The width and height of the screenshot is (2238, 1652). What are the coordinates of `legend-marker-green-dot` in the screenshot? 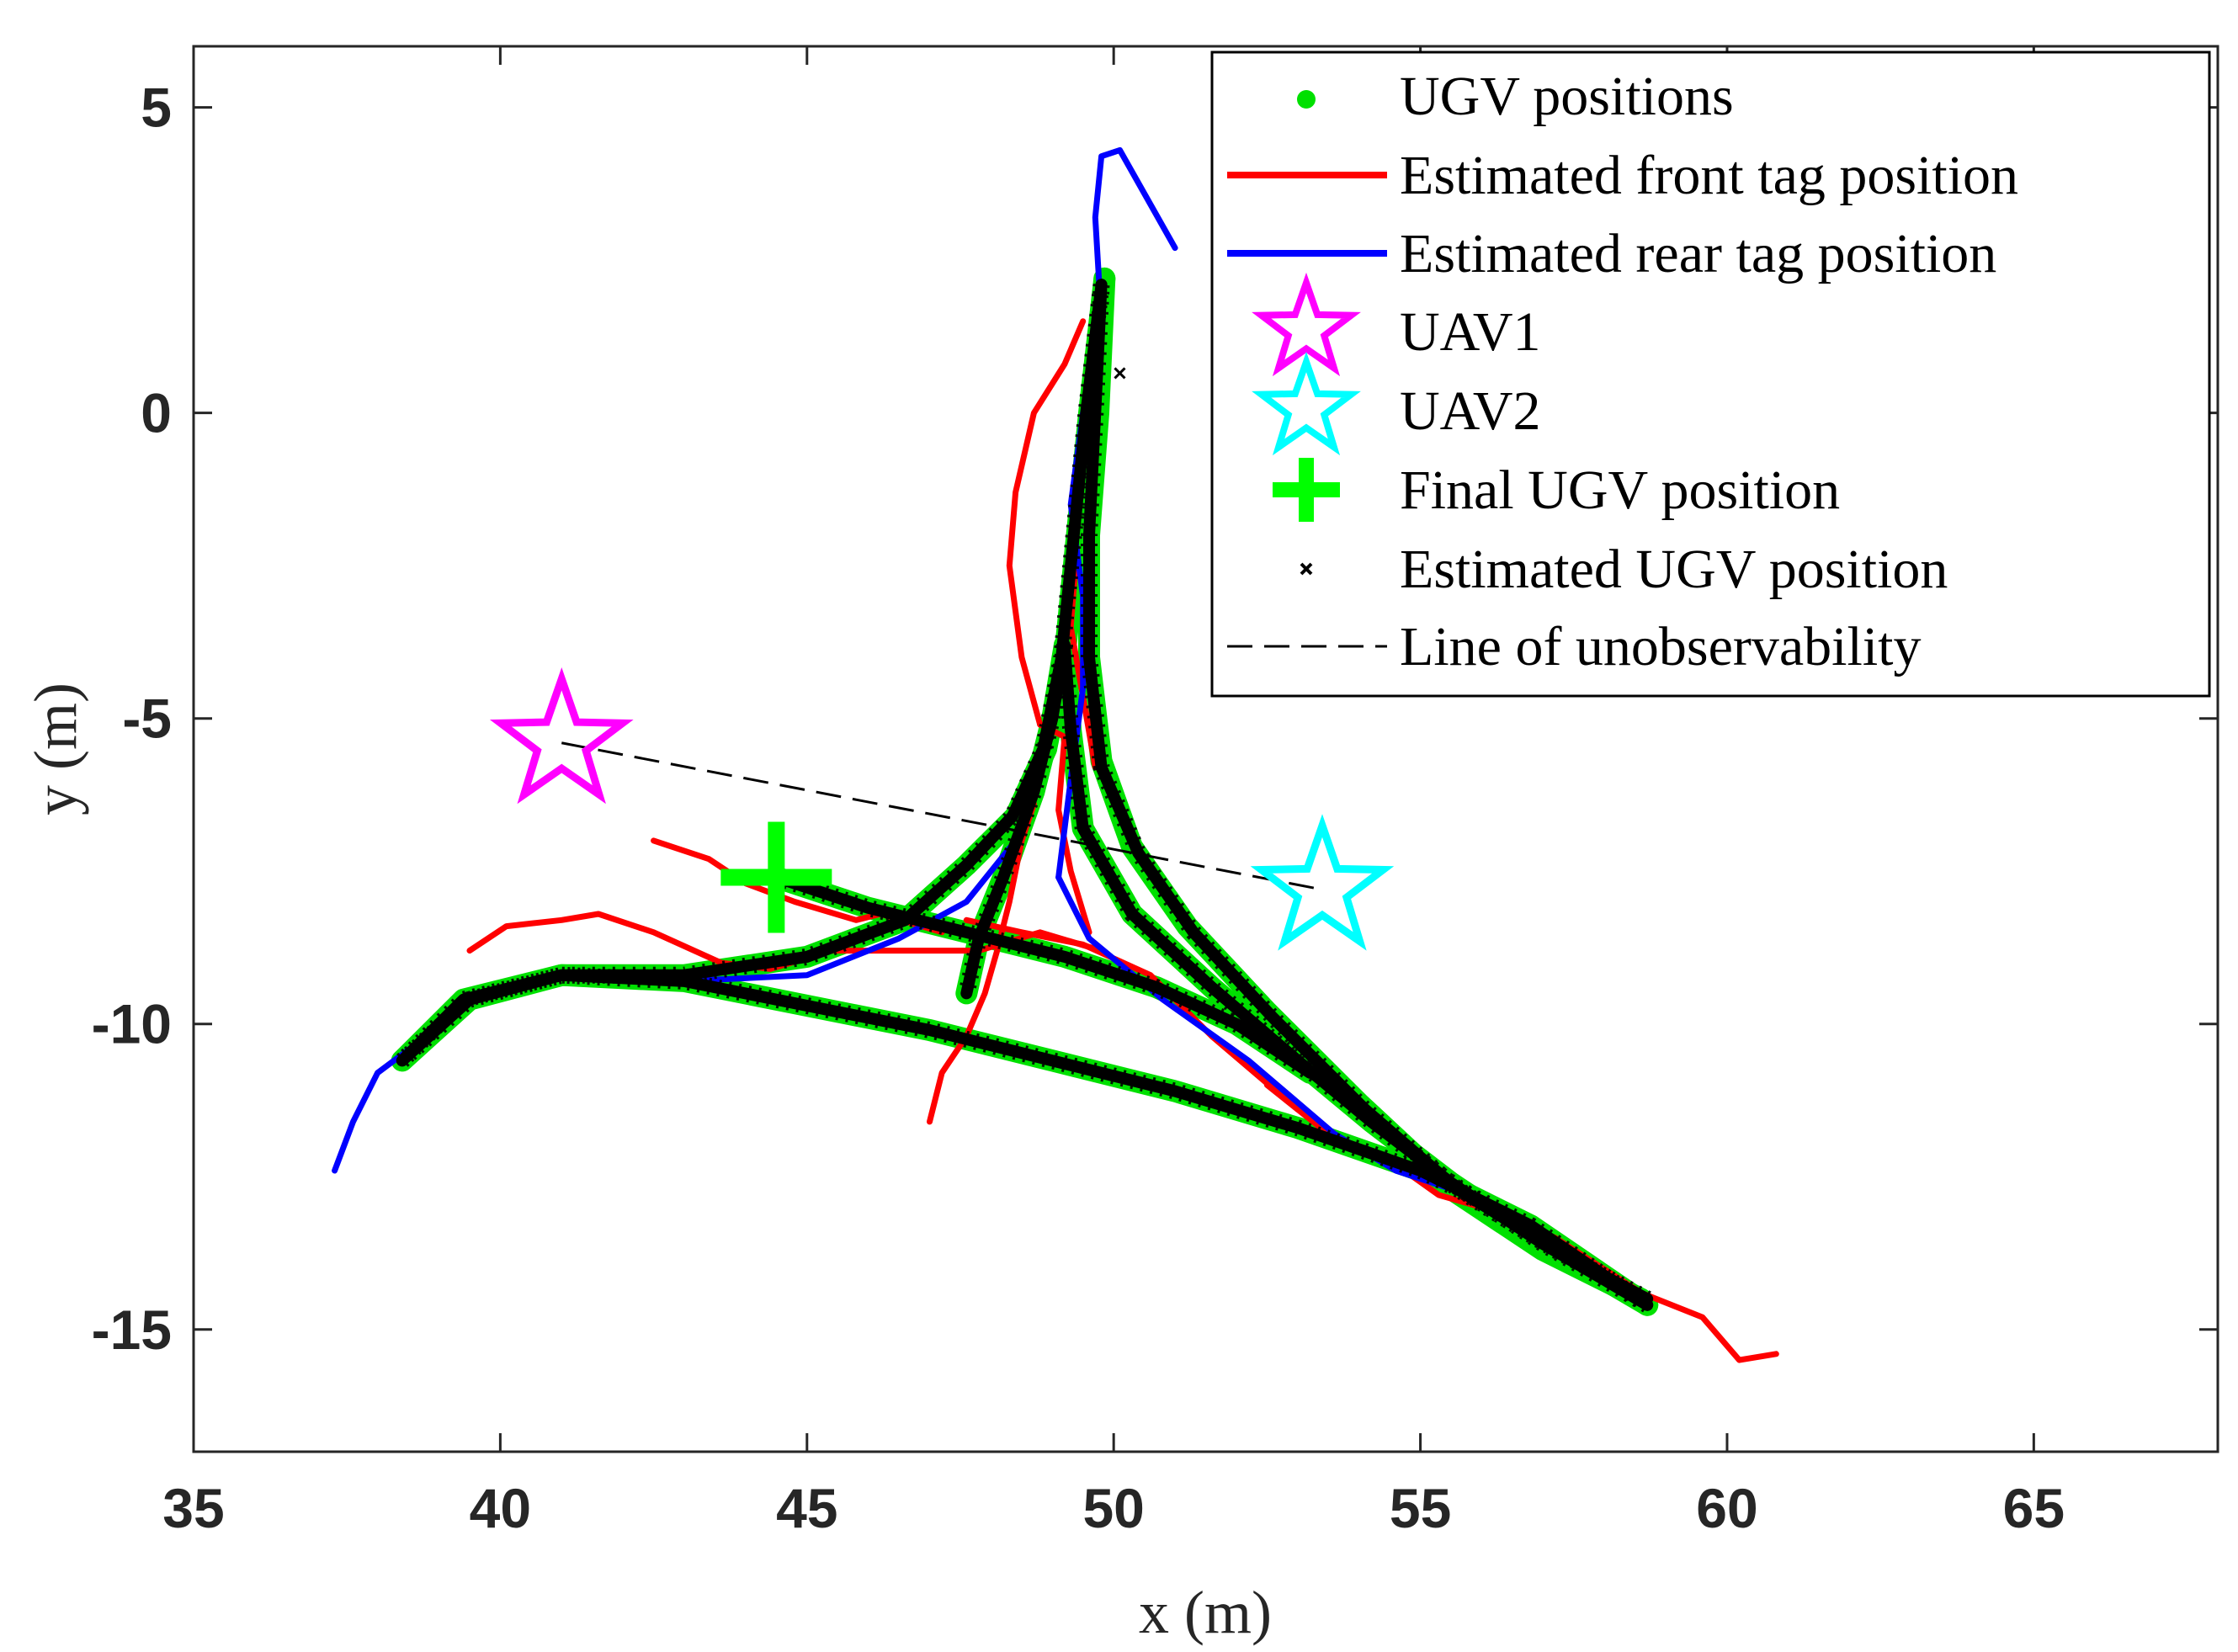 It's located at (1306, 99).